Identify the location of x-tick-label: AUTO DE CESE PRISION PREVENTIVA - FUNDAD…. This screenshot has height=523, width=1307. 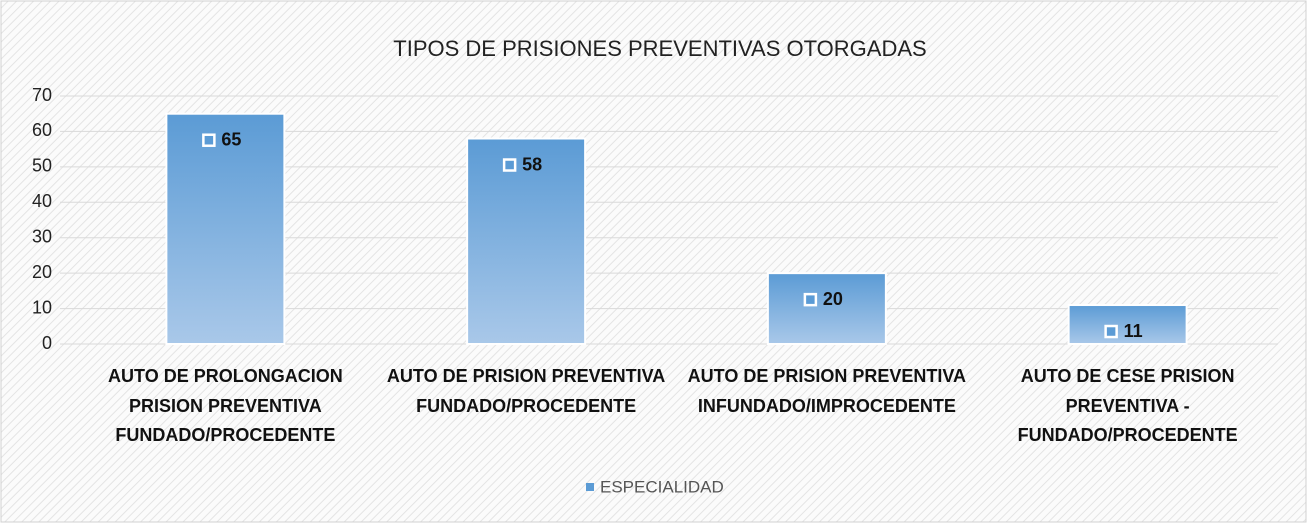
(1127, 405).